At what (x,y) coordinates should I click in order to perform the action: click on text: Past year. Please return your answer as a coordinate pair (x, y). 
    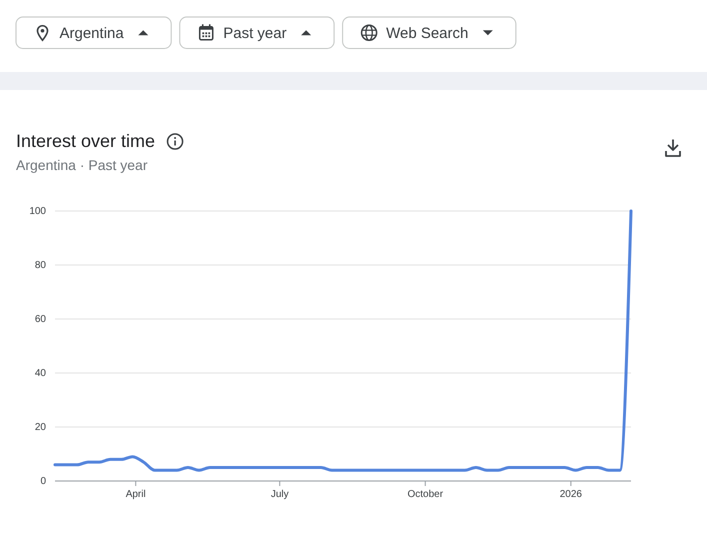
    Looking at the image, I should click on (255, 33).